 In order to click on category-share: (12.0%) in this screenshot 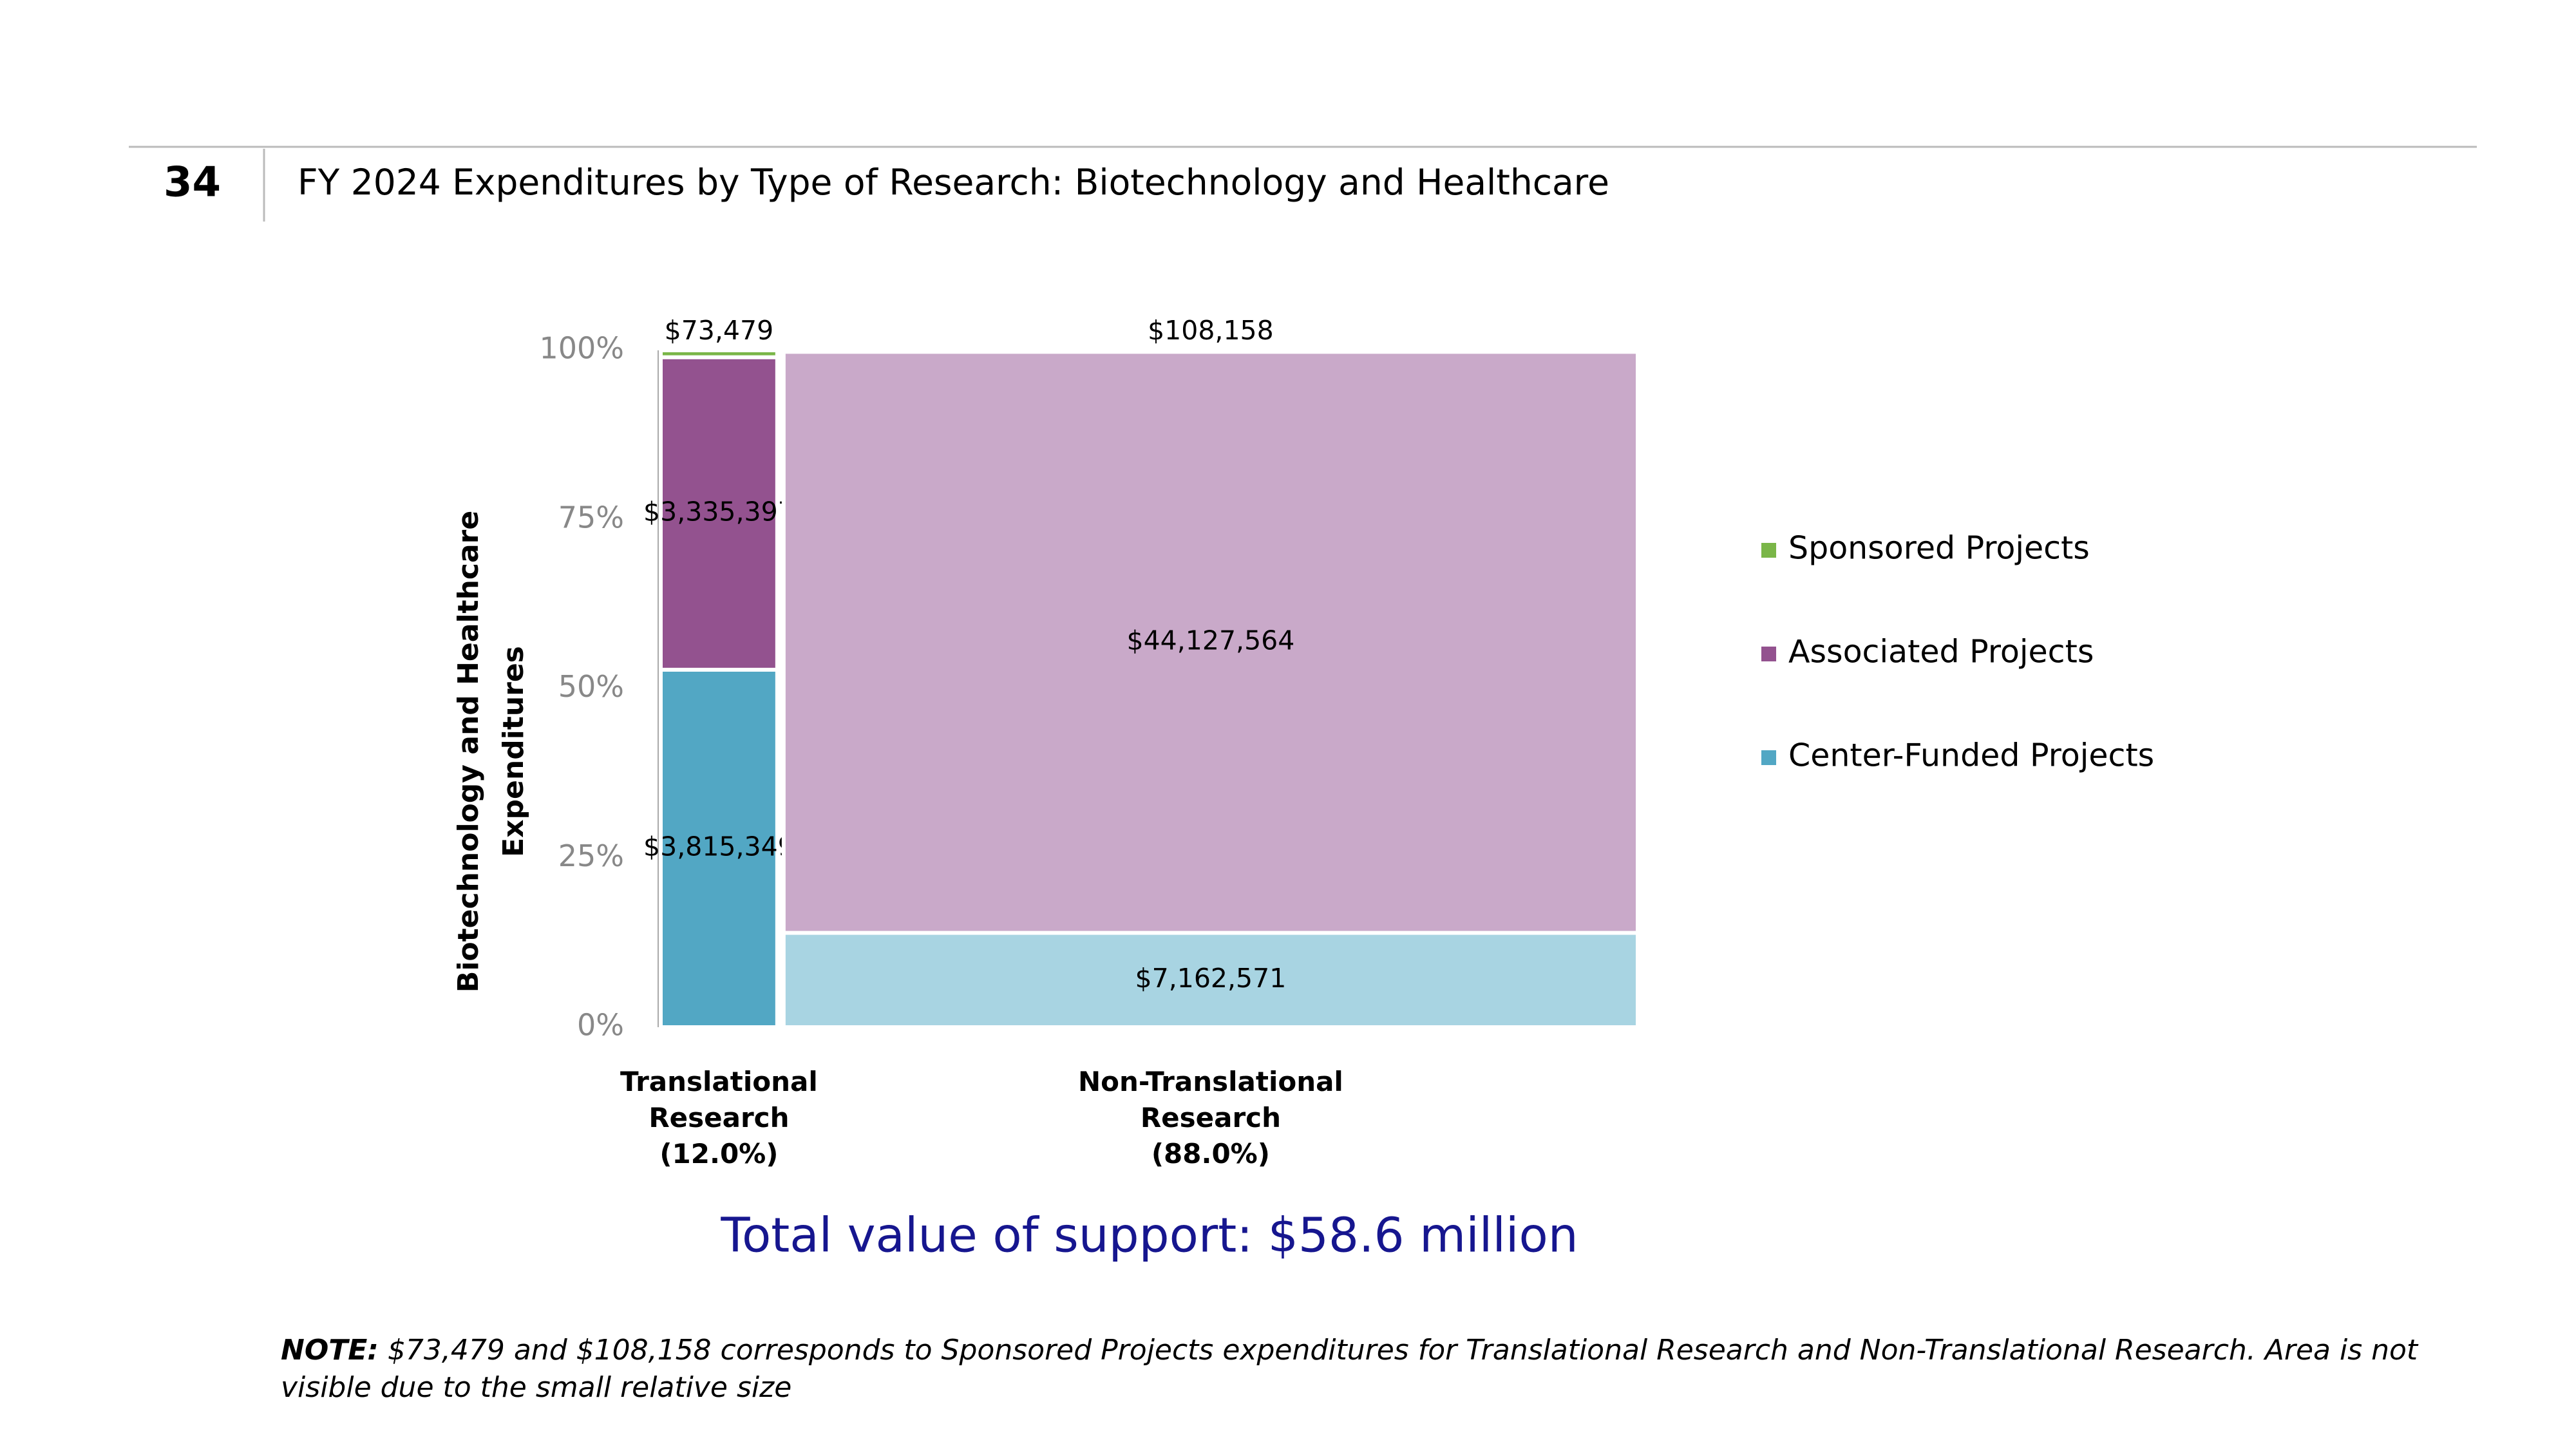, I will do `click(719, 1154)`.